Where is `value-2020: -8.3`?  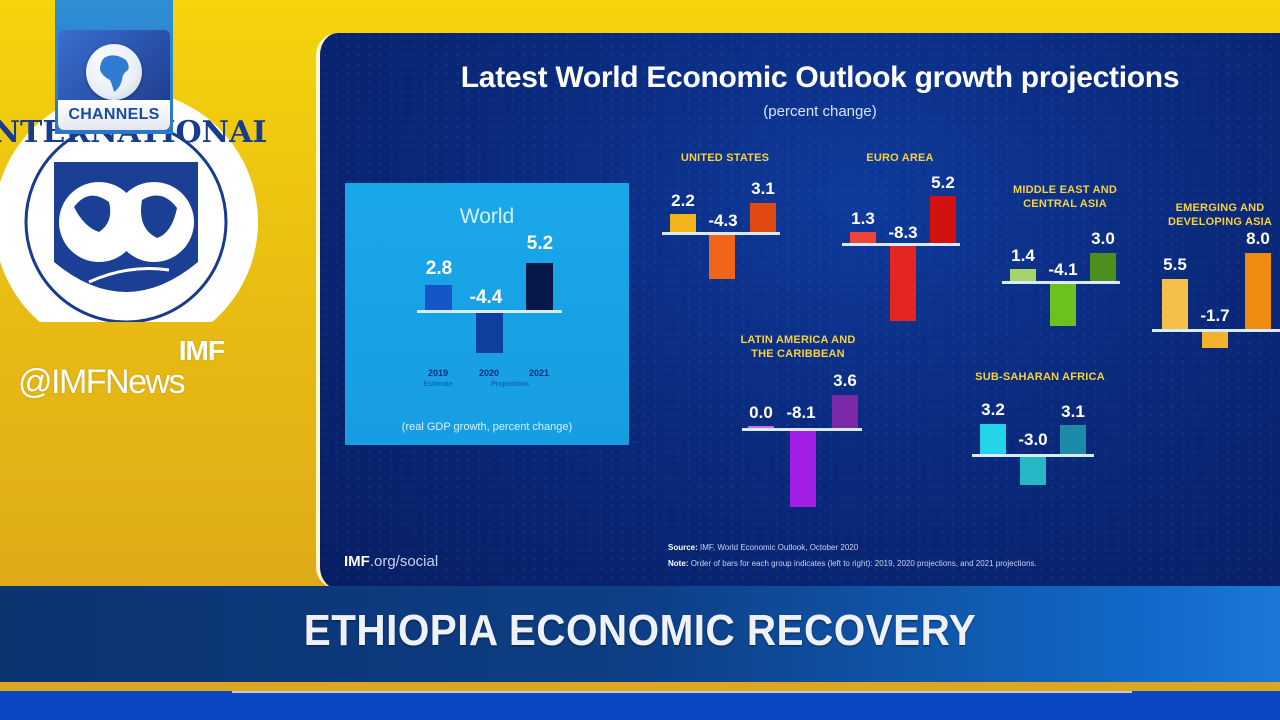 value-2020: -8.3 is located at coordinates (903, 232).